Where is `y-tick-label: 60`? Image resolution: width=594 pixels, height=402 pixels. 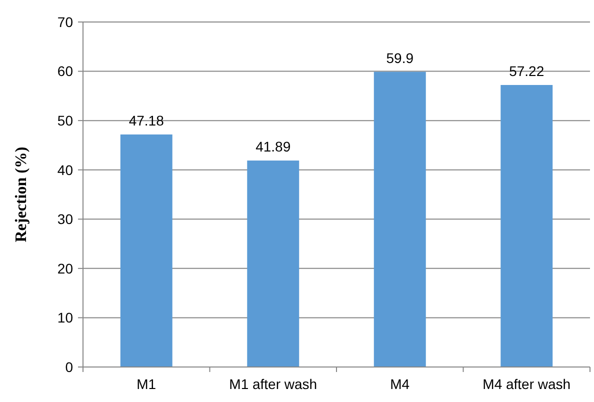
y-tick-label: 60 is located at coordinates (65, 71).